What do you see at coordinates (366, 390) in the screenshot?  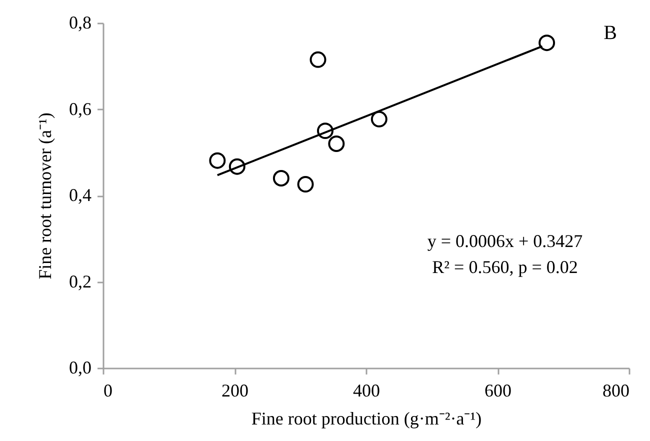 I see `x-tick-label: 400` at bounding box center [366, 390].